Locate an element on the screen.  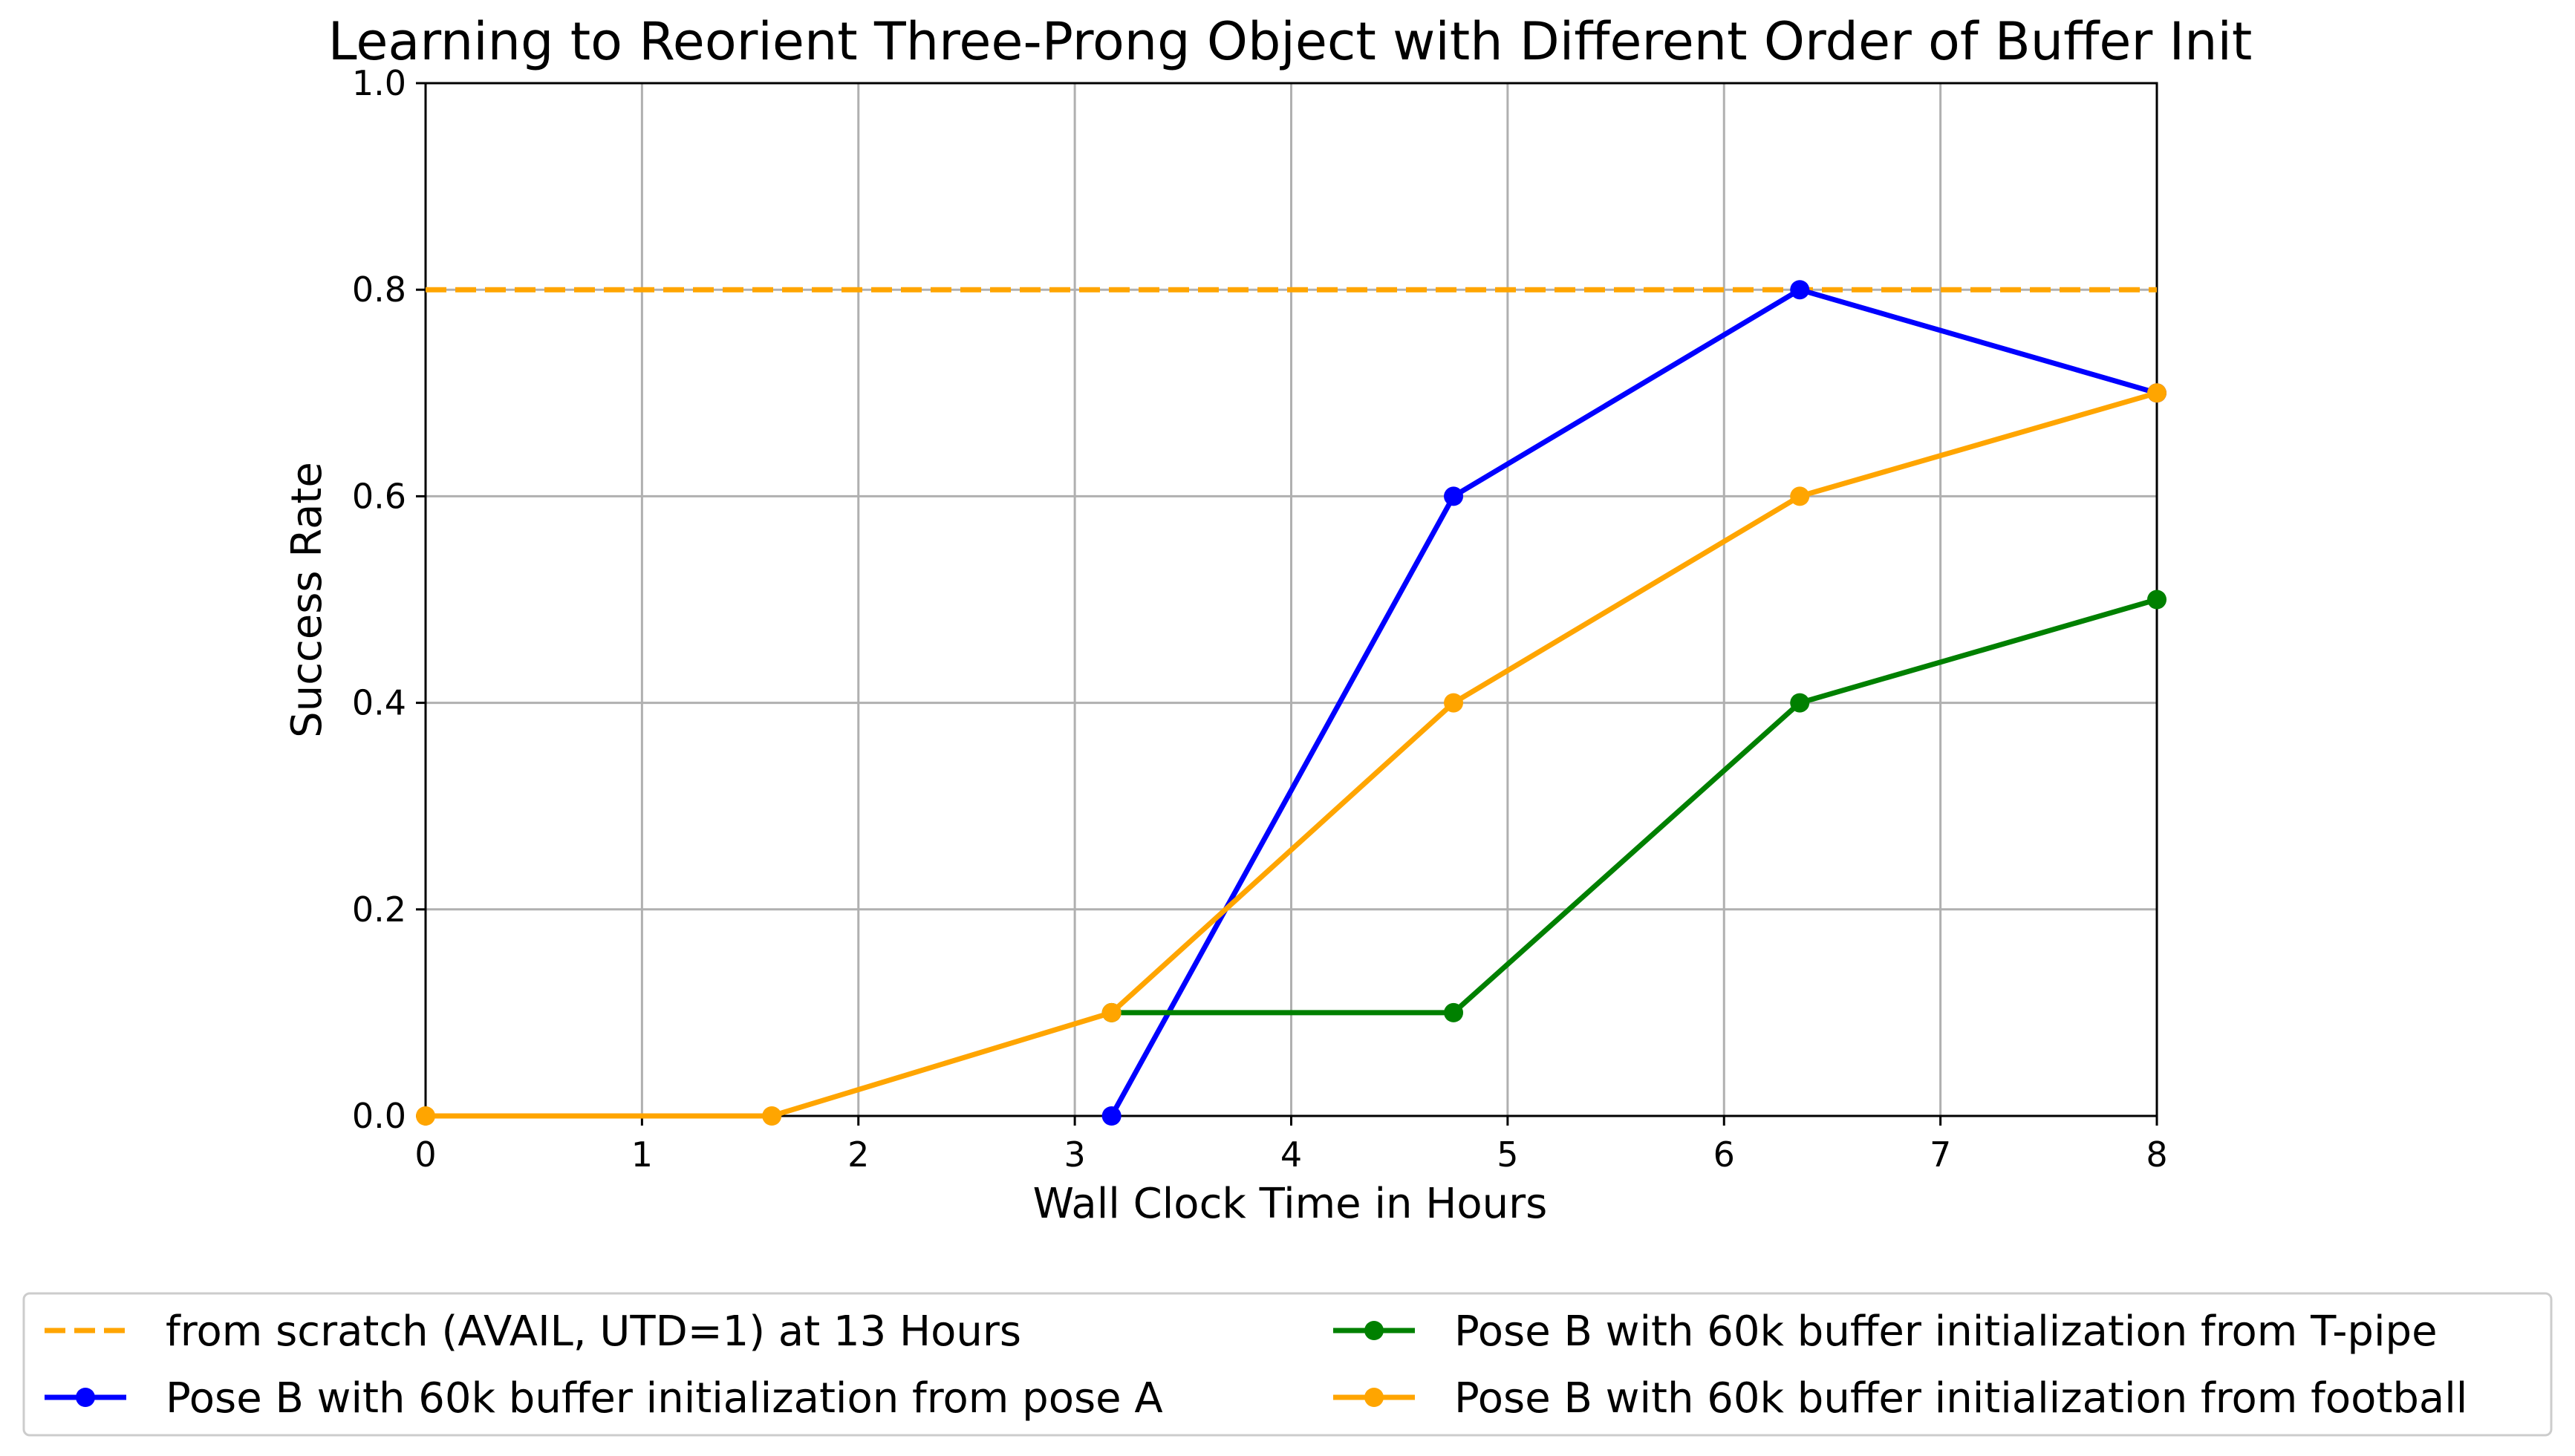
x-tick-label: 4 is located at coordinates (1291, 1155).